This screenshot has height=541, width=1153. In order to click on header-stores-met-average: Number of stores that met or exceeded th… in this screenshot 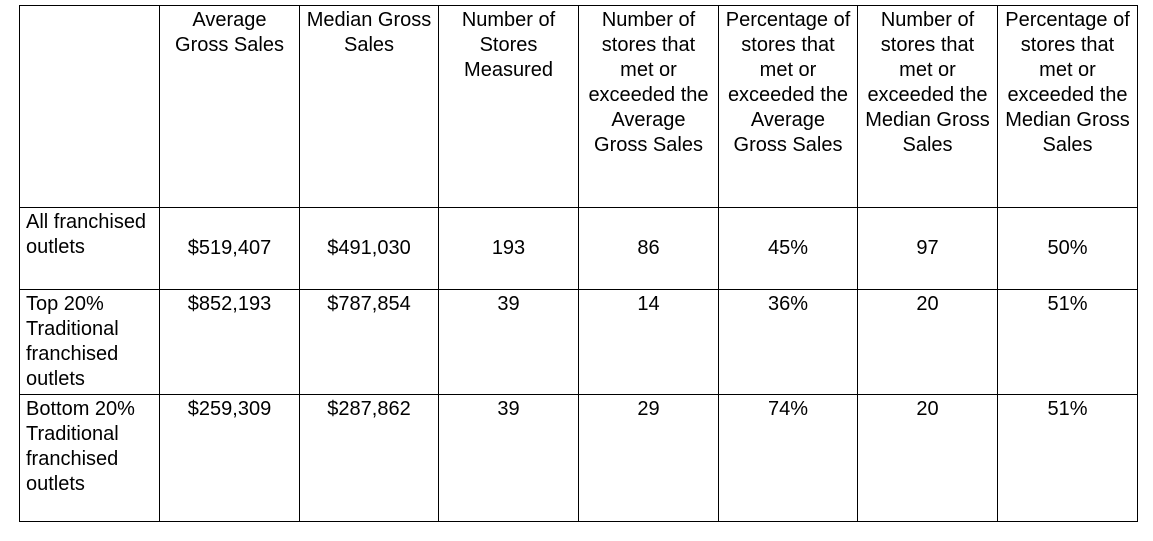, I will do `click(648, 106)`.